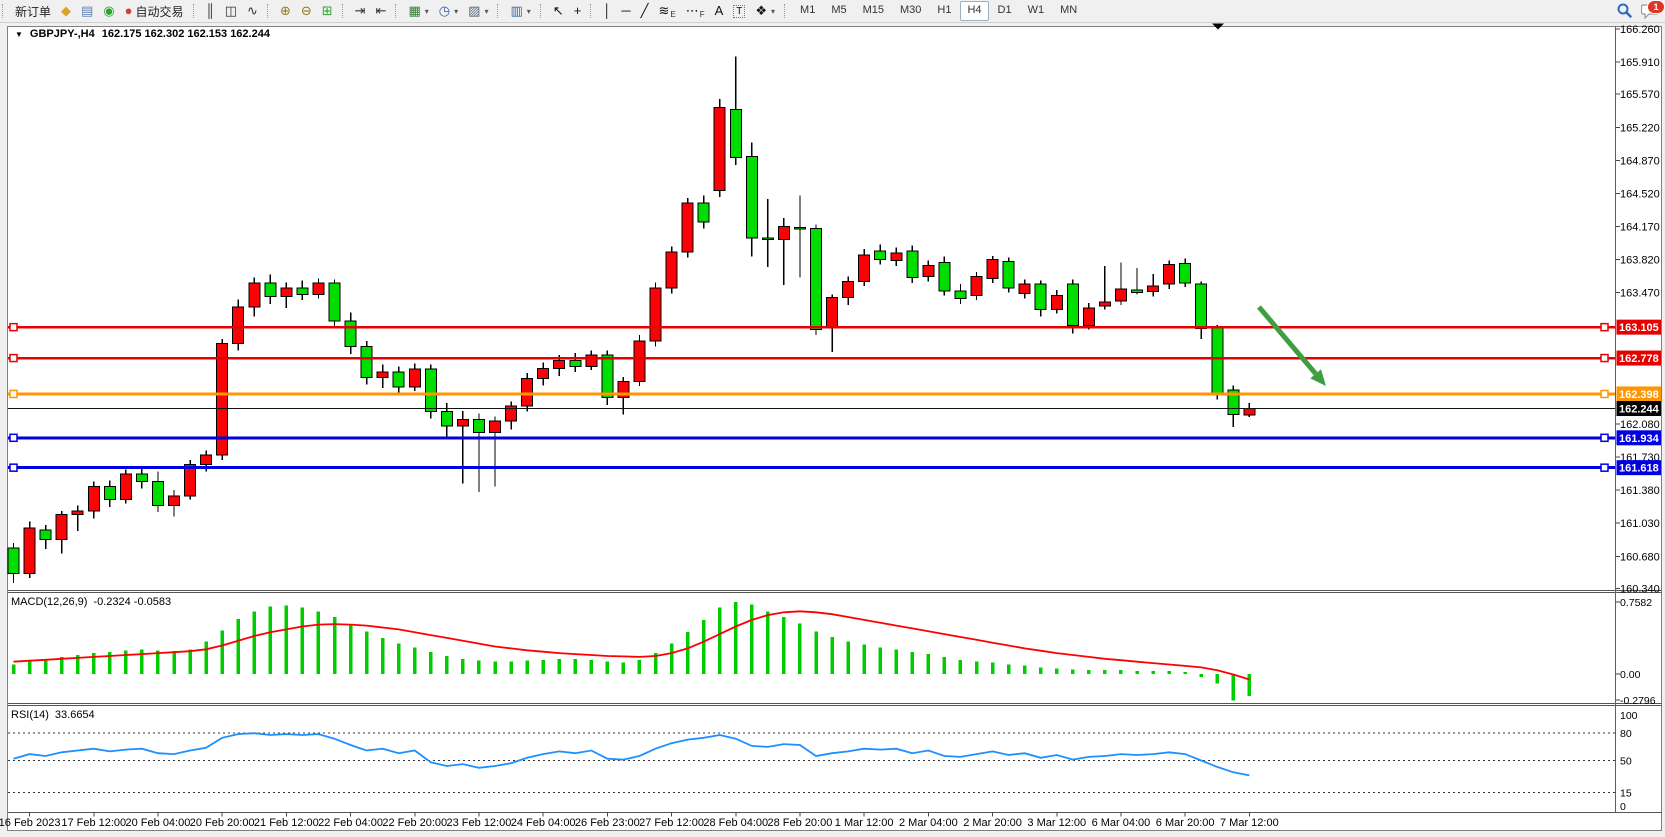 This screenshot has width=1665, height=837. I want to click on support-line-1-right-handle, so click(1604, 438).